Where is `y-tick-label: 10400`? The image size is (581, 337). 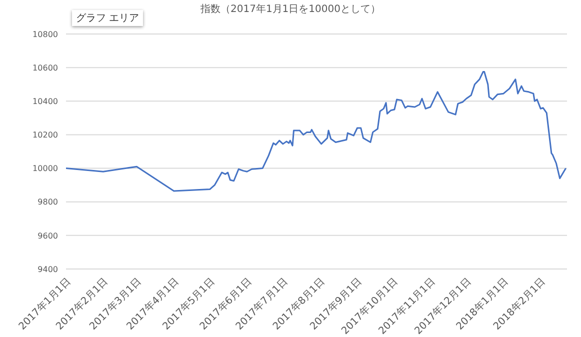 y-tick-label: 10400 is located at coordinates (45, 101).